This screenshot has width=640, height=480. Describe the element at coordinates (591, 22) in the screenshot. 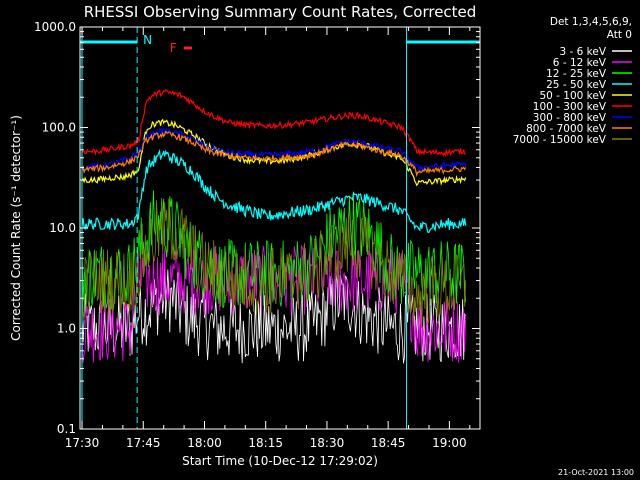

I see `legend-detectors: Det 1,3,4,5,6,9,` at that location.